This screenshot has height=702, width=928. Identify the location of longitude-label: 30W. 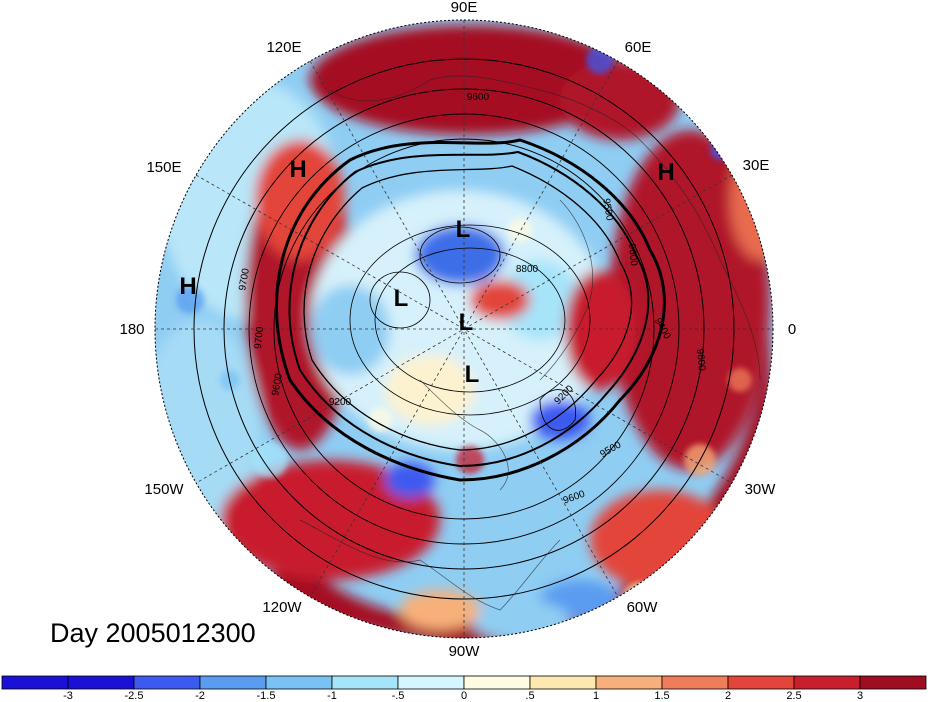
(761, 489).